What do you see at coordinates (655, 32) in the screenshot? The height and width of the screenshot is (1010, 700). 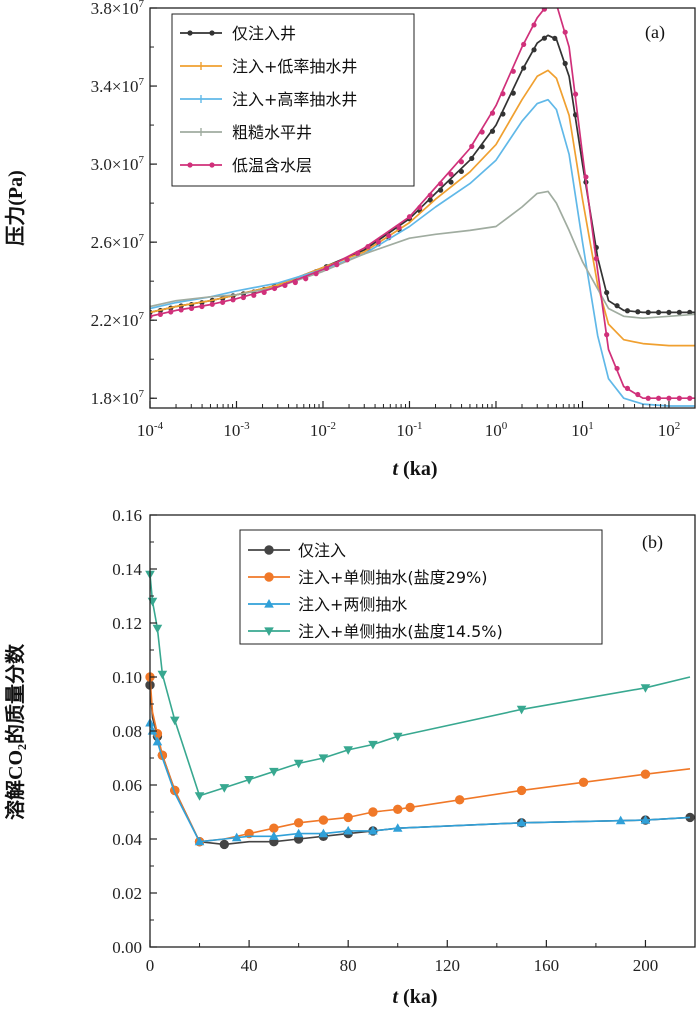 I see `panel-label: (a)` at bounding box center [655, 32].